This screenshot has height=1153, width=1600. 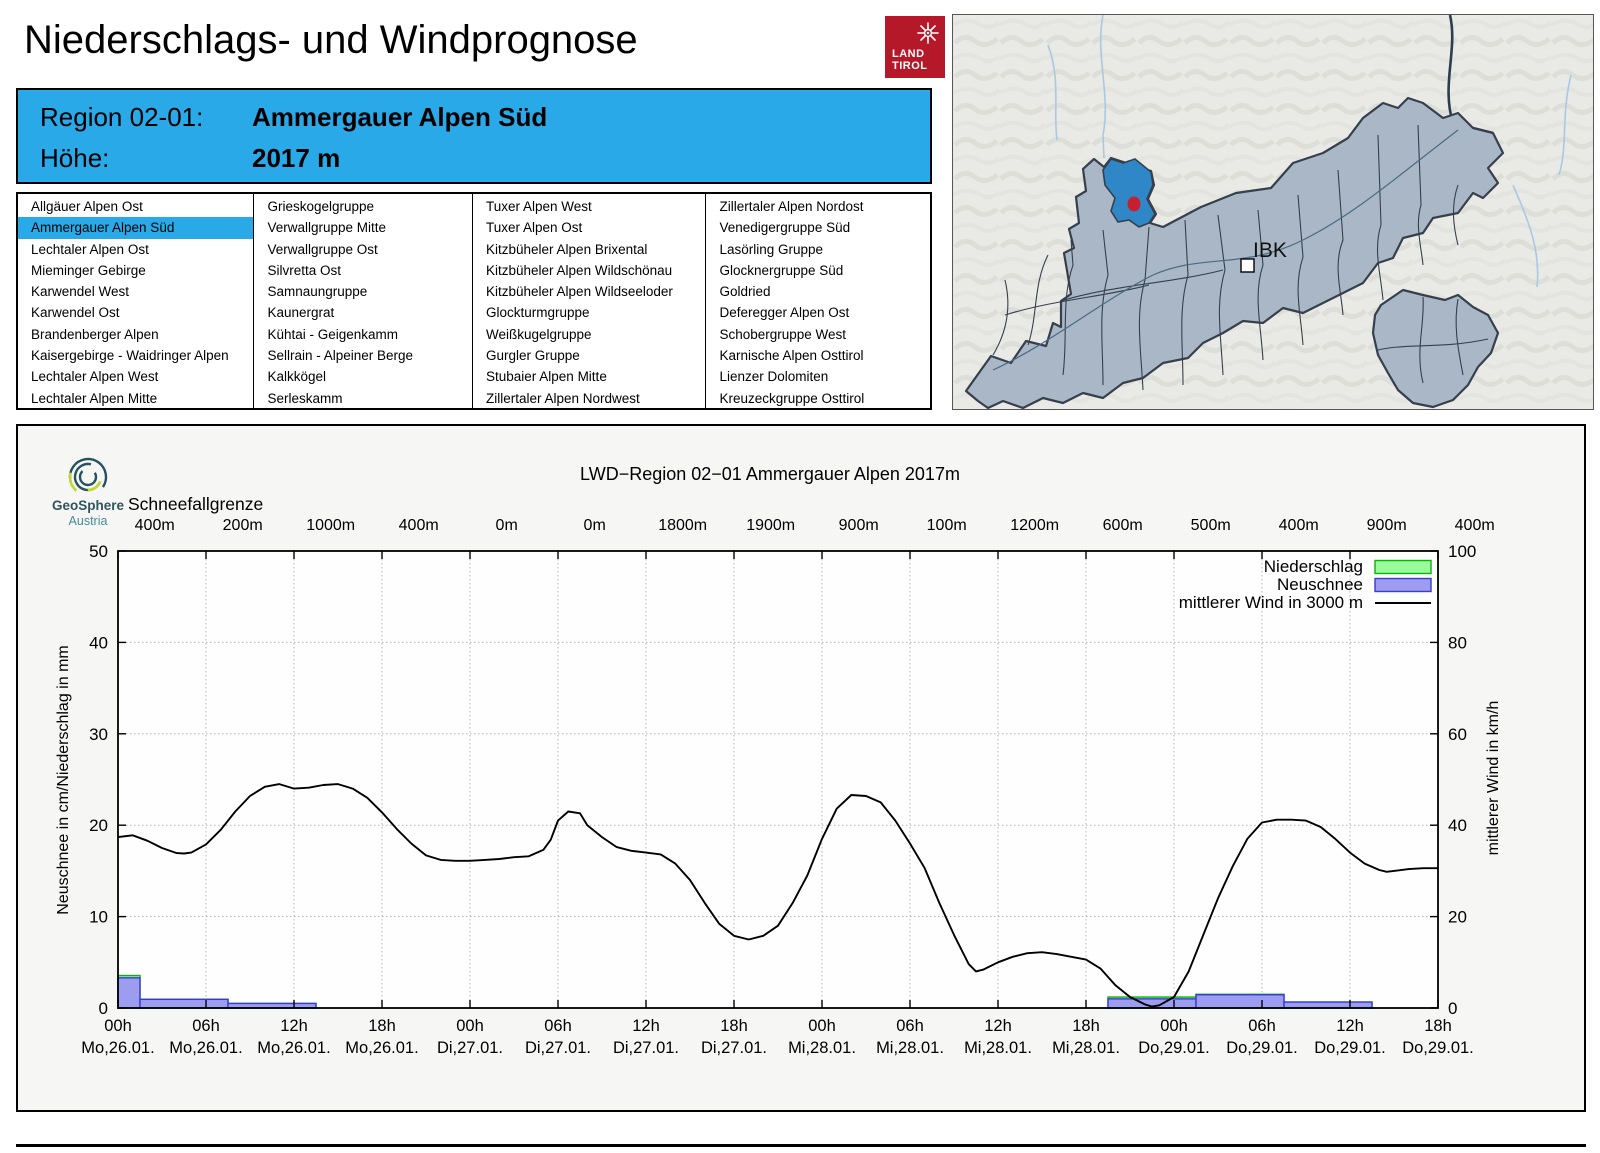 What do you see at coordinates (1313, 566) in the screenshot?
I see `legend-label: Niederschlag` at bounding box center [1313, 566].